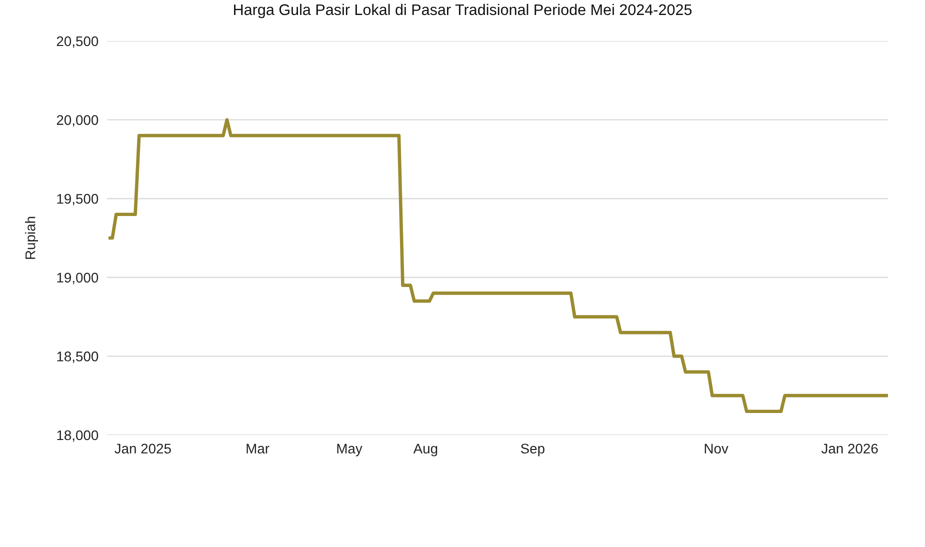 The height and width of the screenshot is (547, 925). What do you see at coordinates (463, 11) in the screenshot?
I see `chart-title: Harga Gula Pasir Lokal di Pasar Tradisional Periode Mei 2024-2025` at bounding box center [463, 11].